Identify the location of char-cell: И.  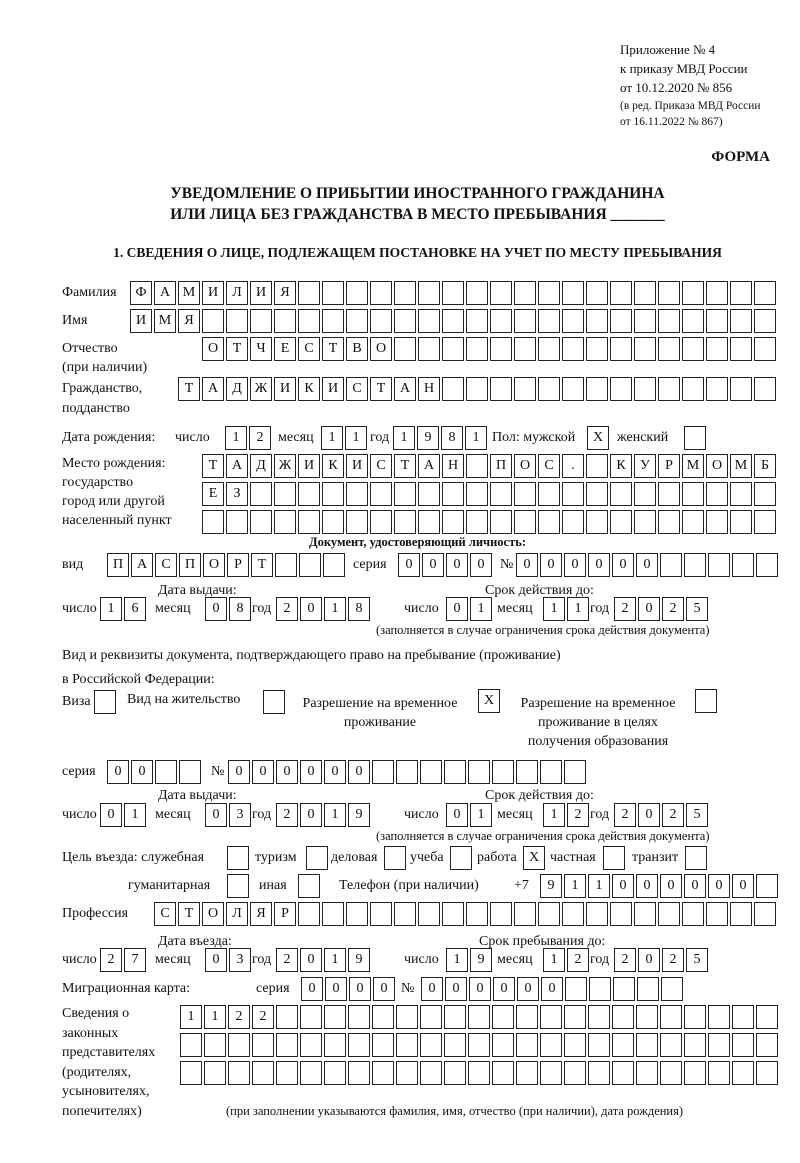
(285, 389).